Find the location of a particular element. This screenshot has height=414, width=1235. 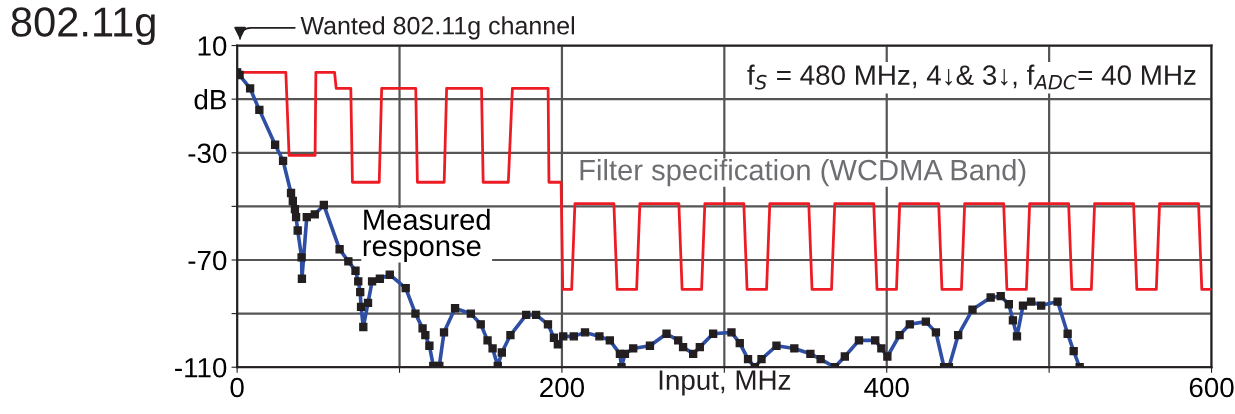

chart-title: 802.11g is located at coordinates (83, 26).